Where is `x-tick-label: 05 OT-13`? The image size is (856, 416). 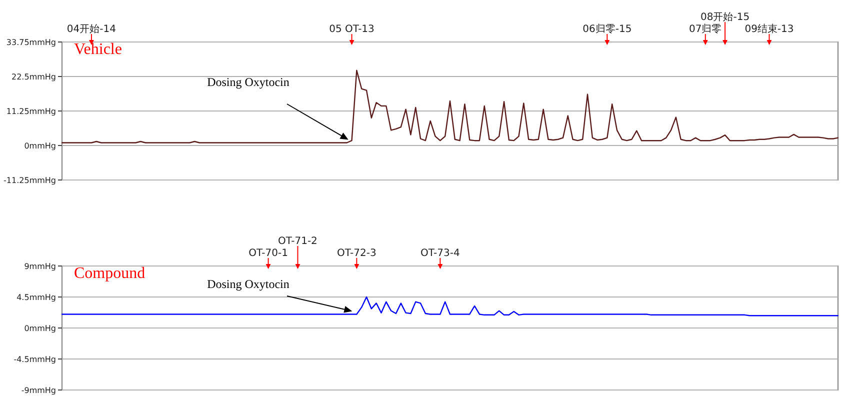
x-tick-label: 05 OT-13 is located at coordinates (351, 29).